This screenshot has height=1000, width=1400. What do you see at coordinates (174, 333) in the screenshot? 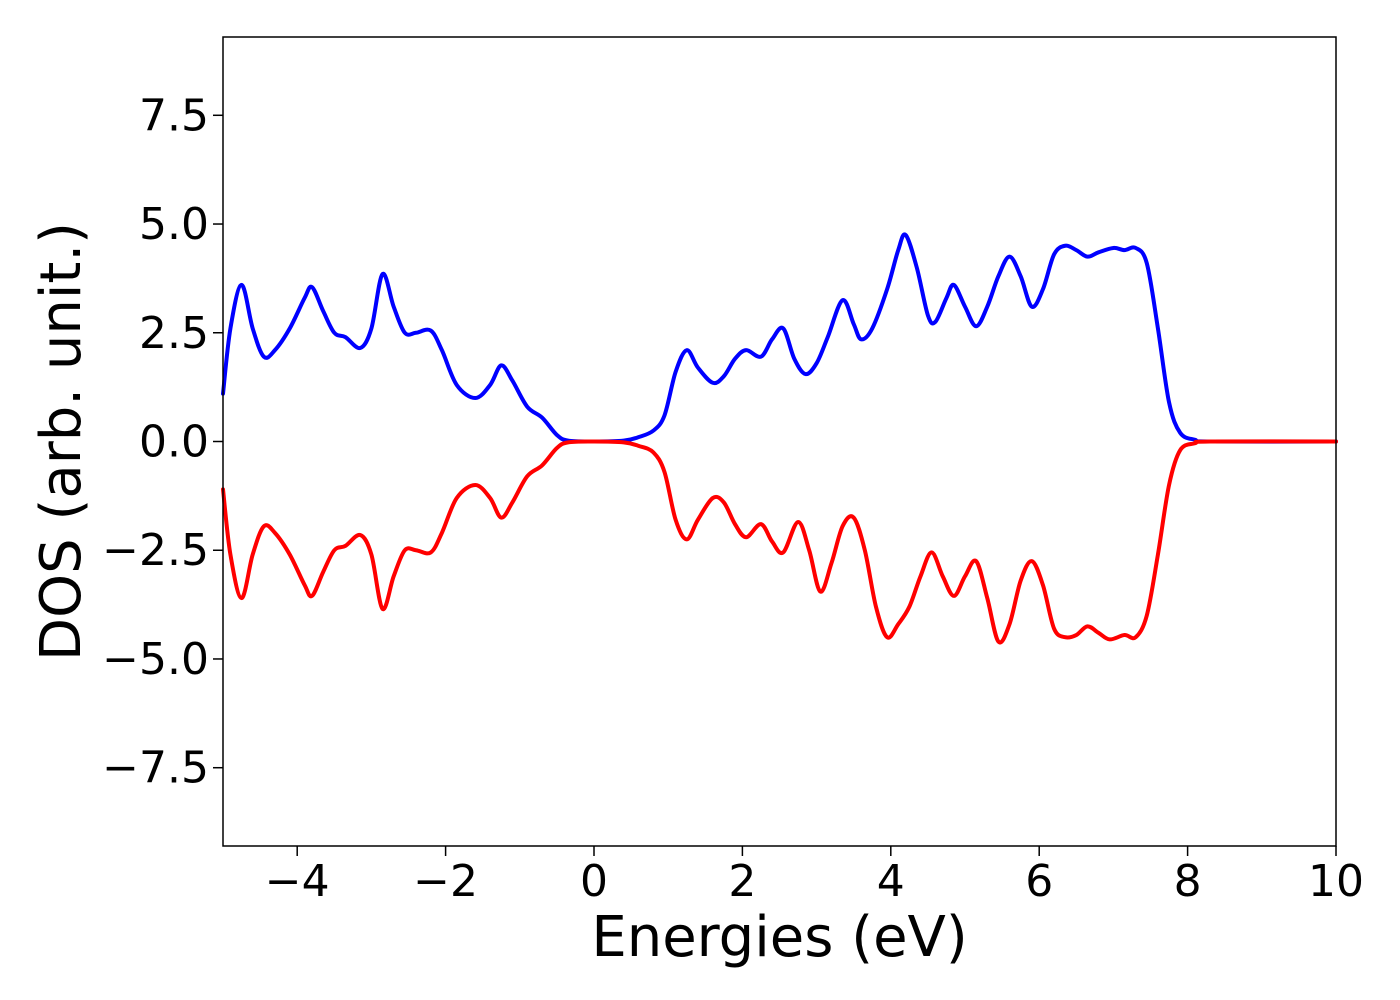
I see `y-tick-label: 2.5` at bounding box center [174, 333].